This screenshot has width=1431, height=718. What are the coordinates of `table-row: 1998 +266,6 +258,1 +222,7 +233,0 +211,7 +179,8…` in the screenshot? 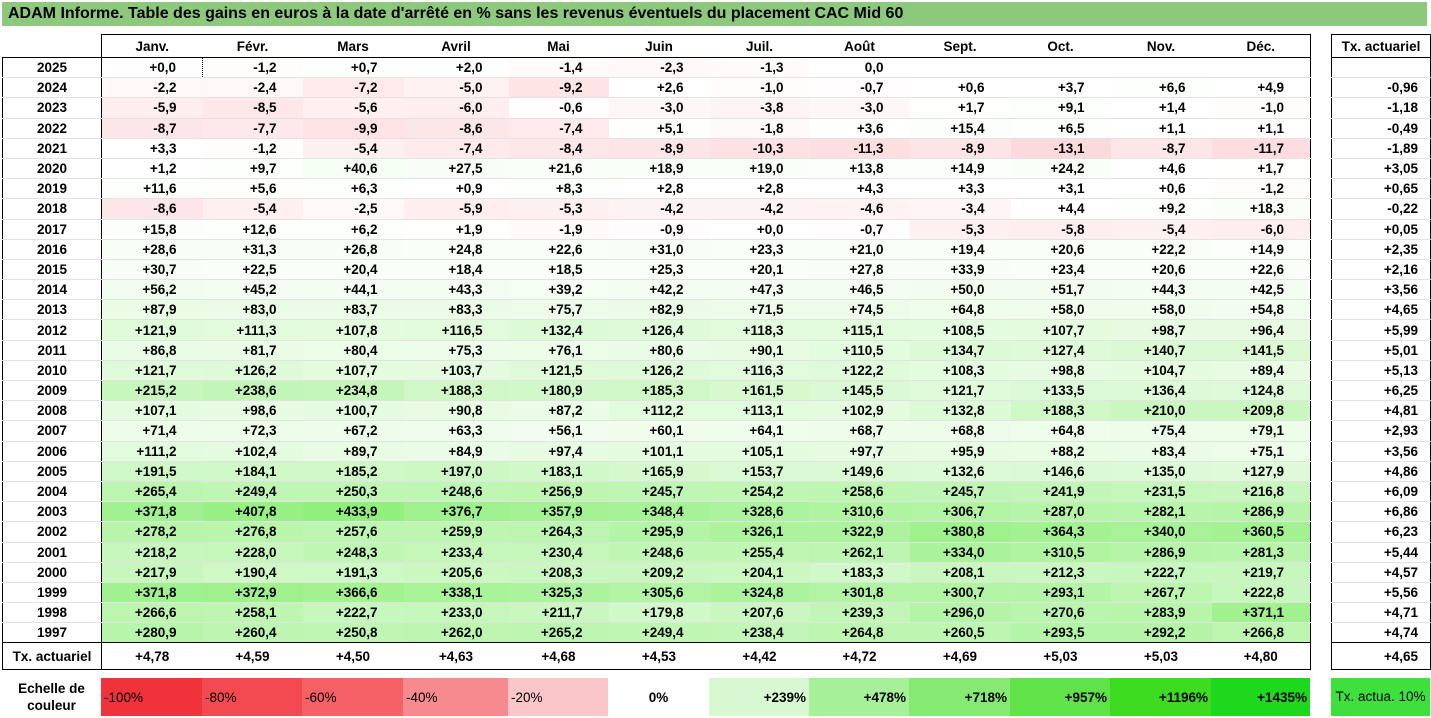 It's located at (716, 613).